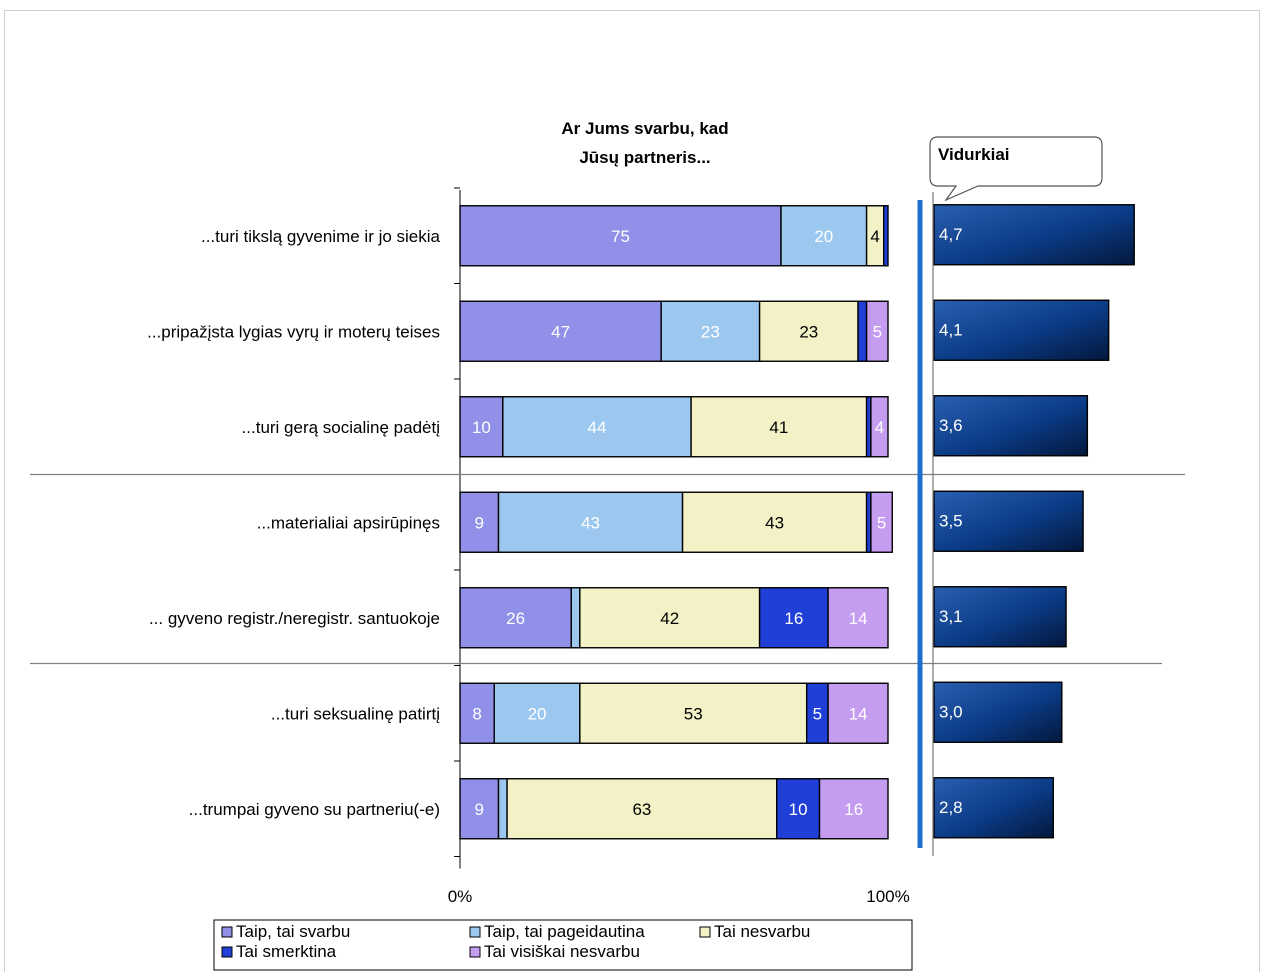  I want to click on average-label: 3,6, so click(951, 425).